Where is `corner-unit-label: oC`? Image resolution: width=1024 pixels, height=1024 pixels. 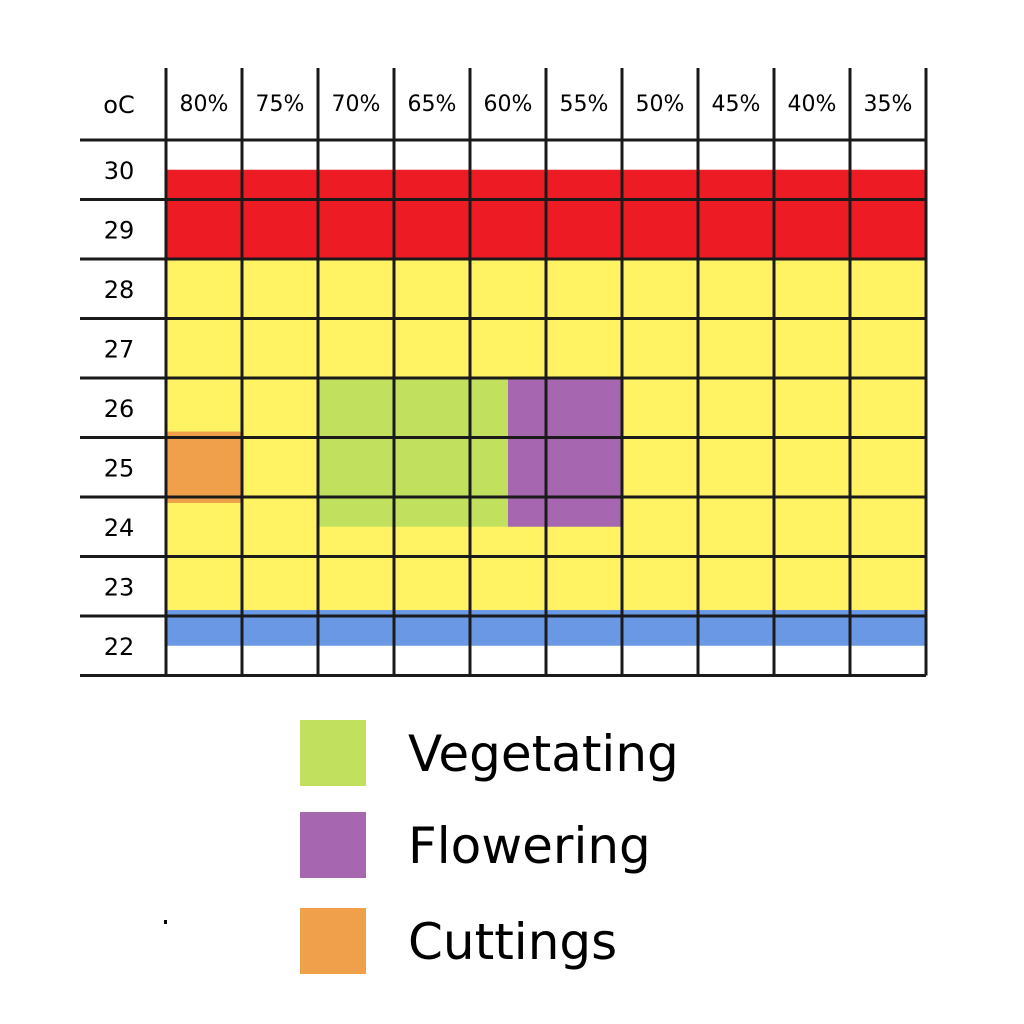 corner-unit-label: oC is located at coordinates (118, 105).